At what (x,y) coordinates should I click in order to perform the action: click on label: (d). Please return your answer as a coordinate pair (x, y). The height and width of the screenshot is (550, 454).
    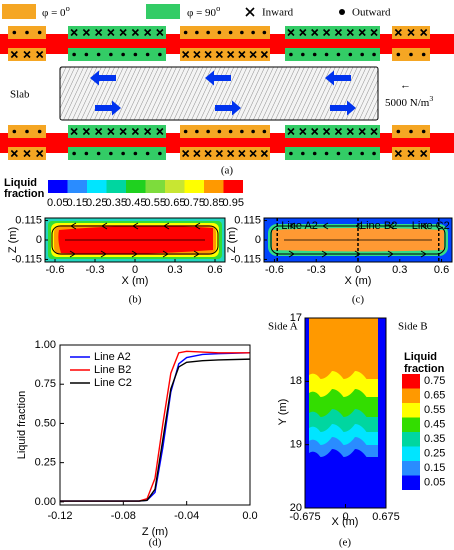
    Looking at the image, I should click on (155, 543).